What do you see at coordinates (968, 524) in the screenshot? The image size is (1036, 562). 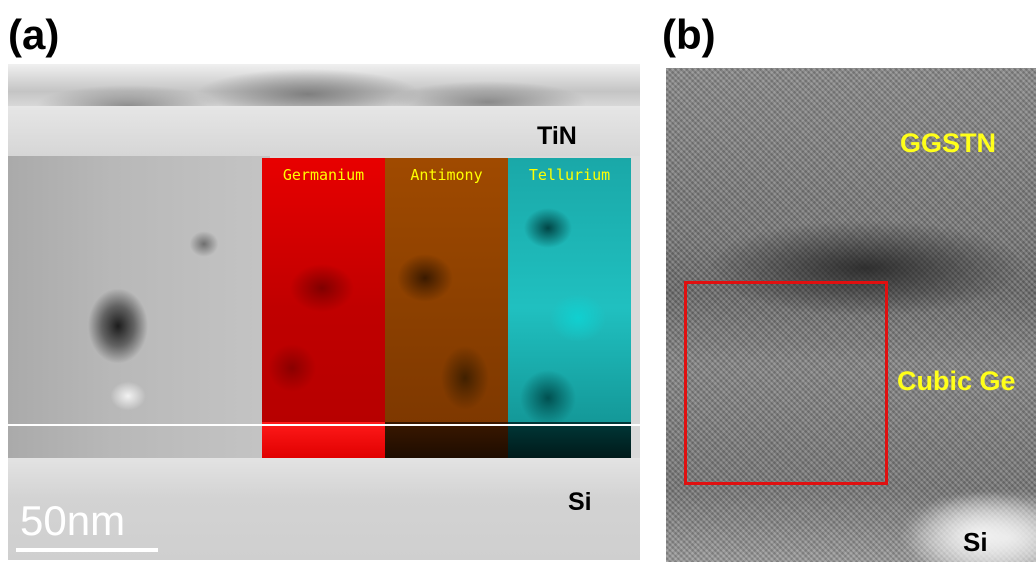 I see `si-bright-region` at bounding box center [968, 524].